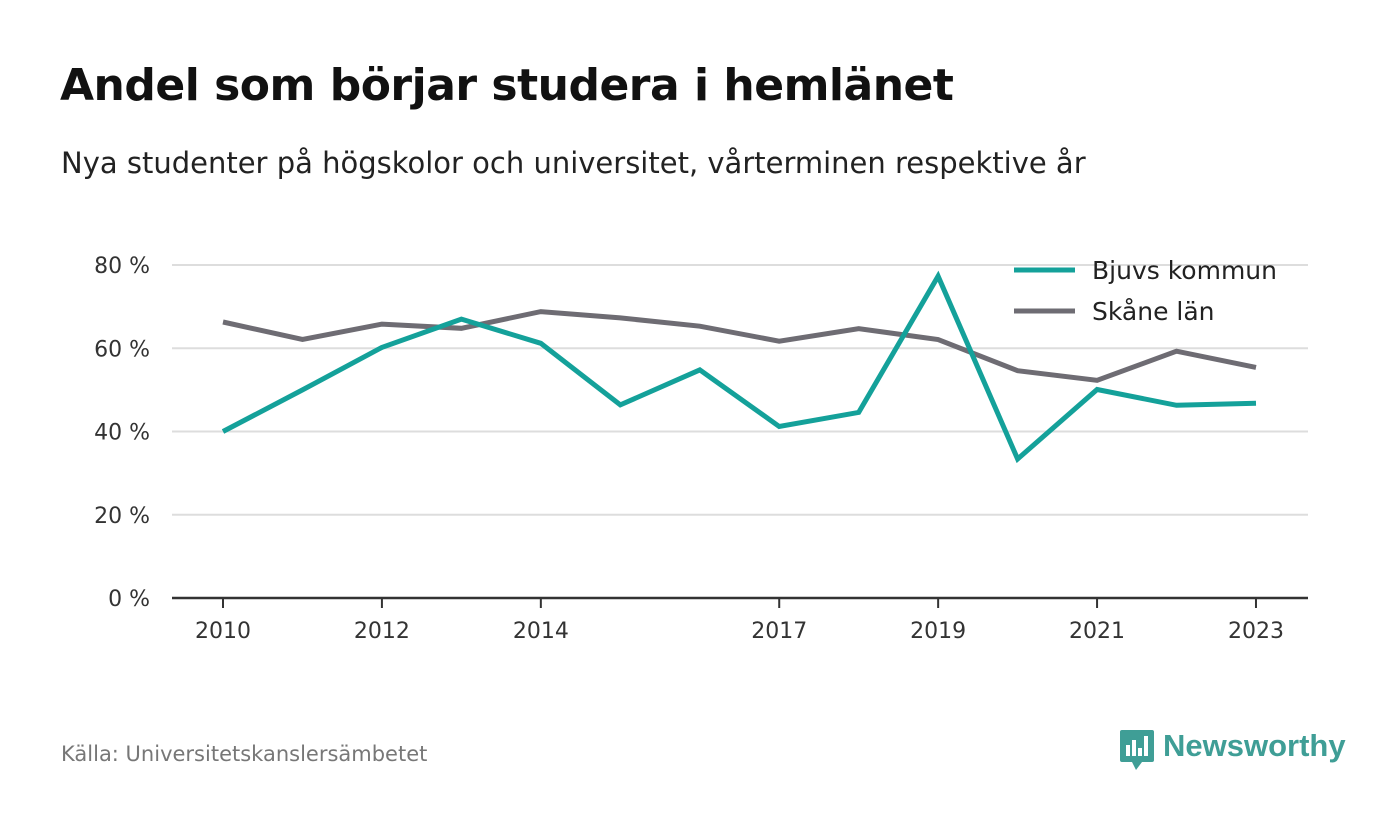 This screenshot has width=1400, height=831. I want to click on y-tick-label: 20 %, so click(122, 516).